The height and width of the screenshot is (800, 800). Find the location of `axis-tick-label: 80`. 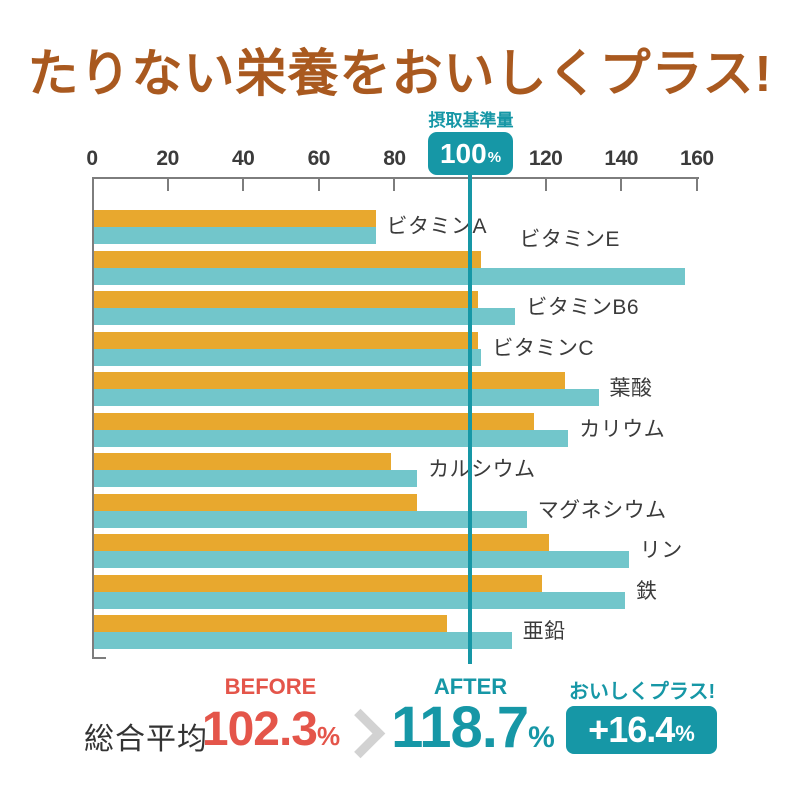

axis-tick-label: 80 is located at coordinates (394, 158).